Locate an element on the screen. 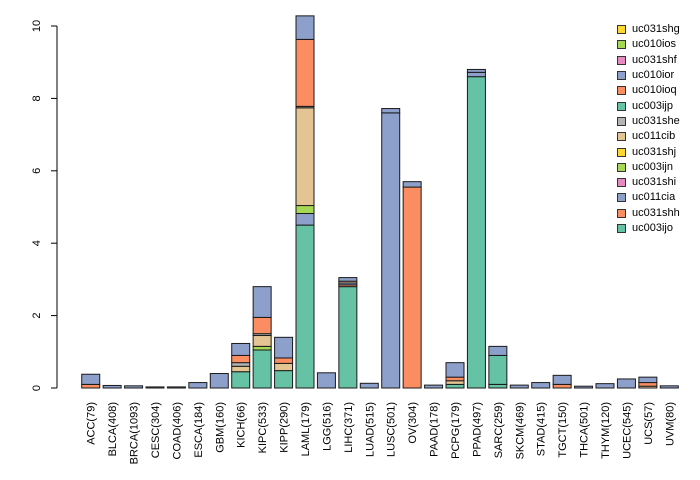 The height and width of the screenshot is (480, 700). legend-label: uc031she is located at coordinates (656, 120).